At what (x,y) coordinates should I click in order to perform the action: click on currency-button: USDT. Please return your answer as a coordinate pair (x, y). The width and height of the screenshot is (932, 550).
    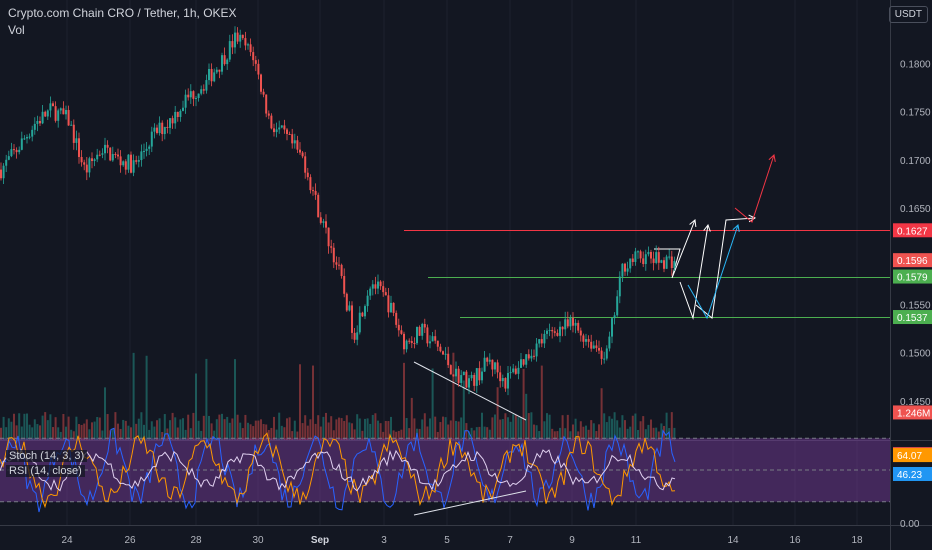
    Looking at the image, I should click on (908, 14).